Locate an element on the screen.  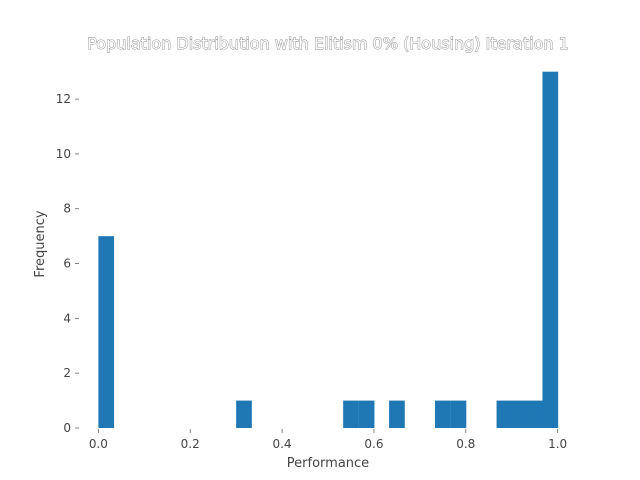
y-tick-label: 4 is located at coordinates (67, 318).